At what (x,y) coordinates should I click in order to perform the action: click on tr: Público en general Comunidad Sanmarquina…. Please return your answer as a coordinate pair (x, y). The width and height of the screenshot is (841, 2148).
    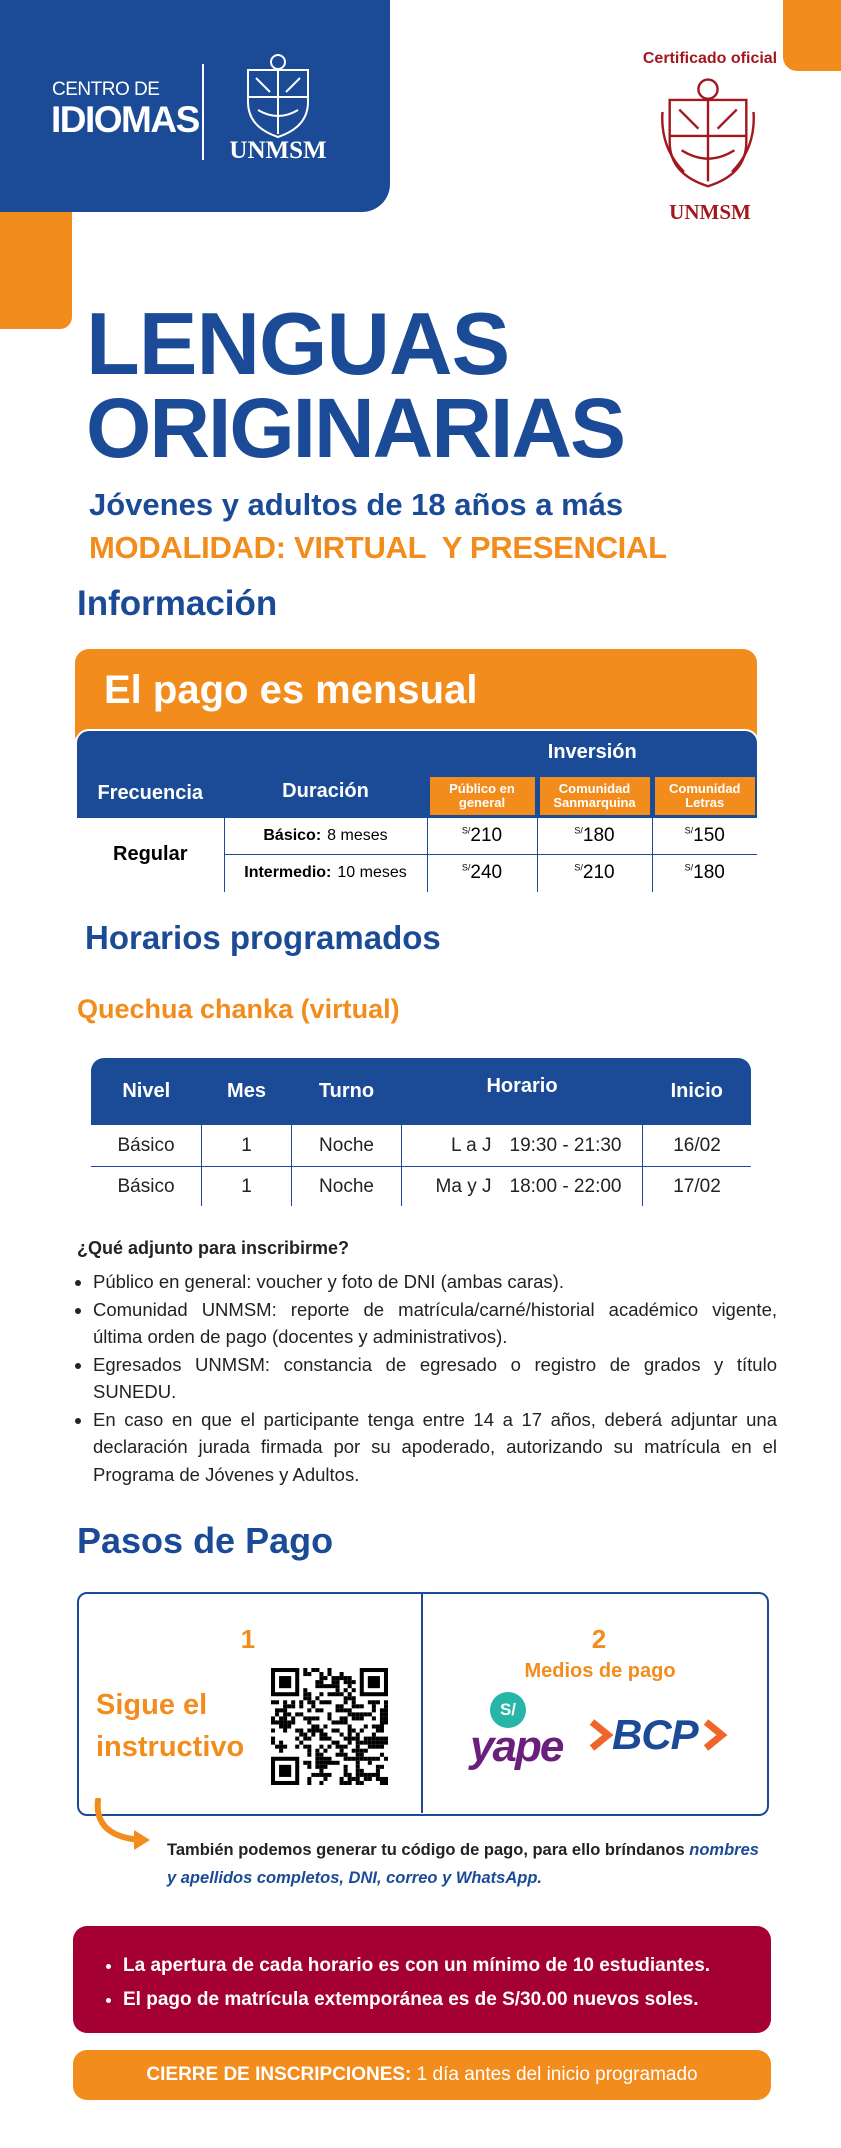
    Looking at the image, I should click on (417, 796).